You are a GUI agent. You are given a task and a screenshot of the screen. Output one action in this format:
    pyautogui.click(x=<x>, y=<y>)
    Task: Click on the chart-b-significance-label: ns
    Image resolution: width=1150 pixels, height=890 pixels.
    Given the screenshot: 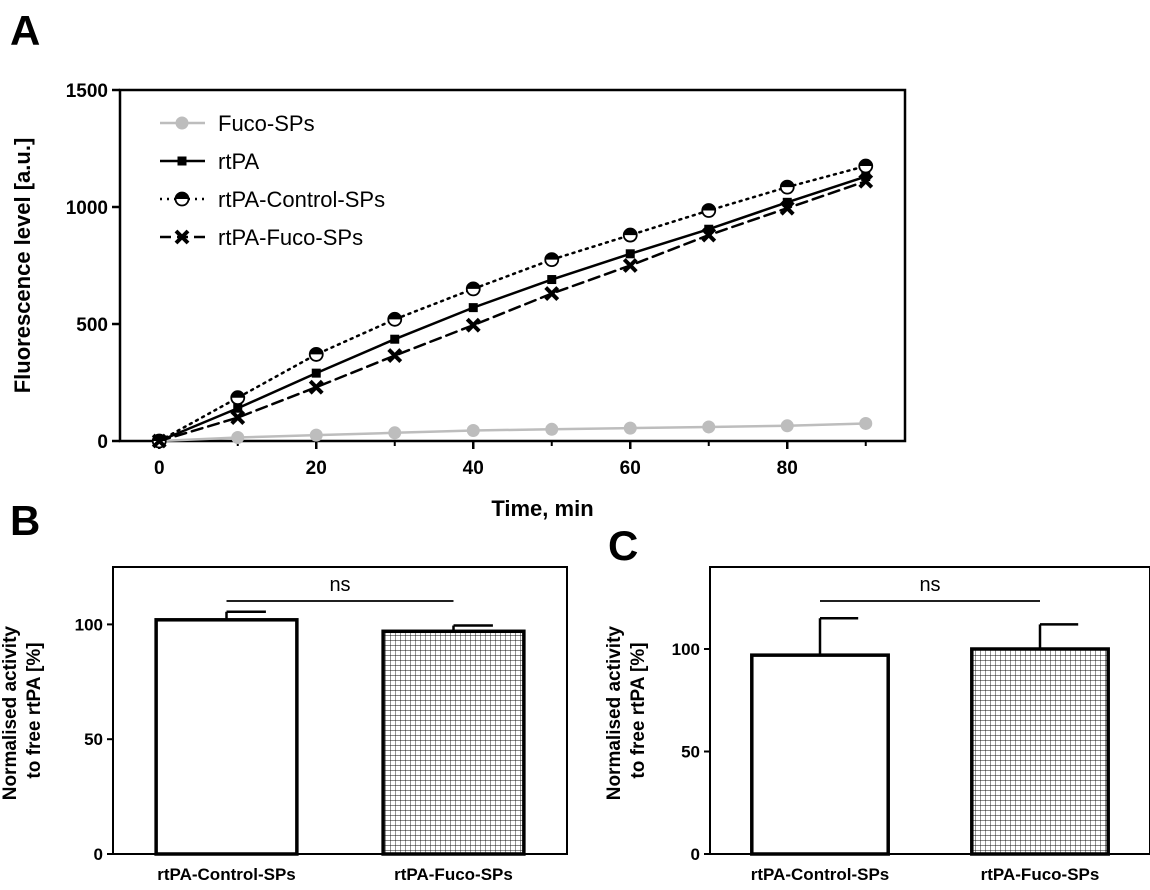 What is the action you would take?
    pyautogui.click(x=339, y=585)
    